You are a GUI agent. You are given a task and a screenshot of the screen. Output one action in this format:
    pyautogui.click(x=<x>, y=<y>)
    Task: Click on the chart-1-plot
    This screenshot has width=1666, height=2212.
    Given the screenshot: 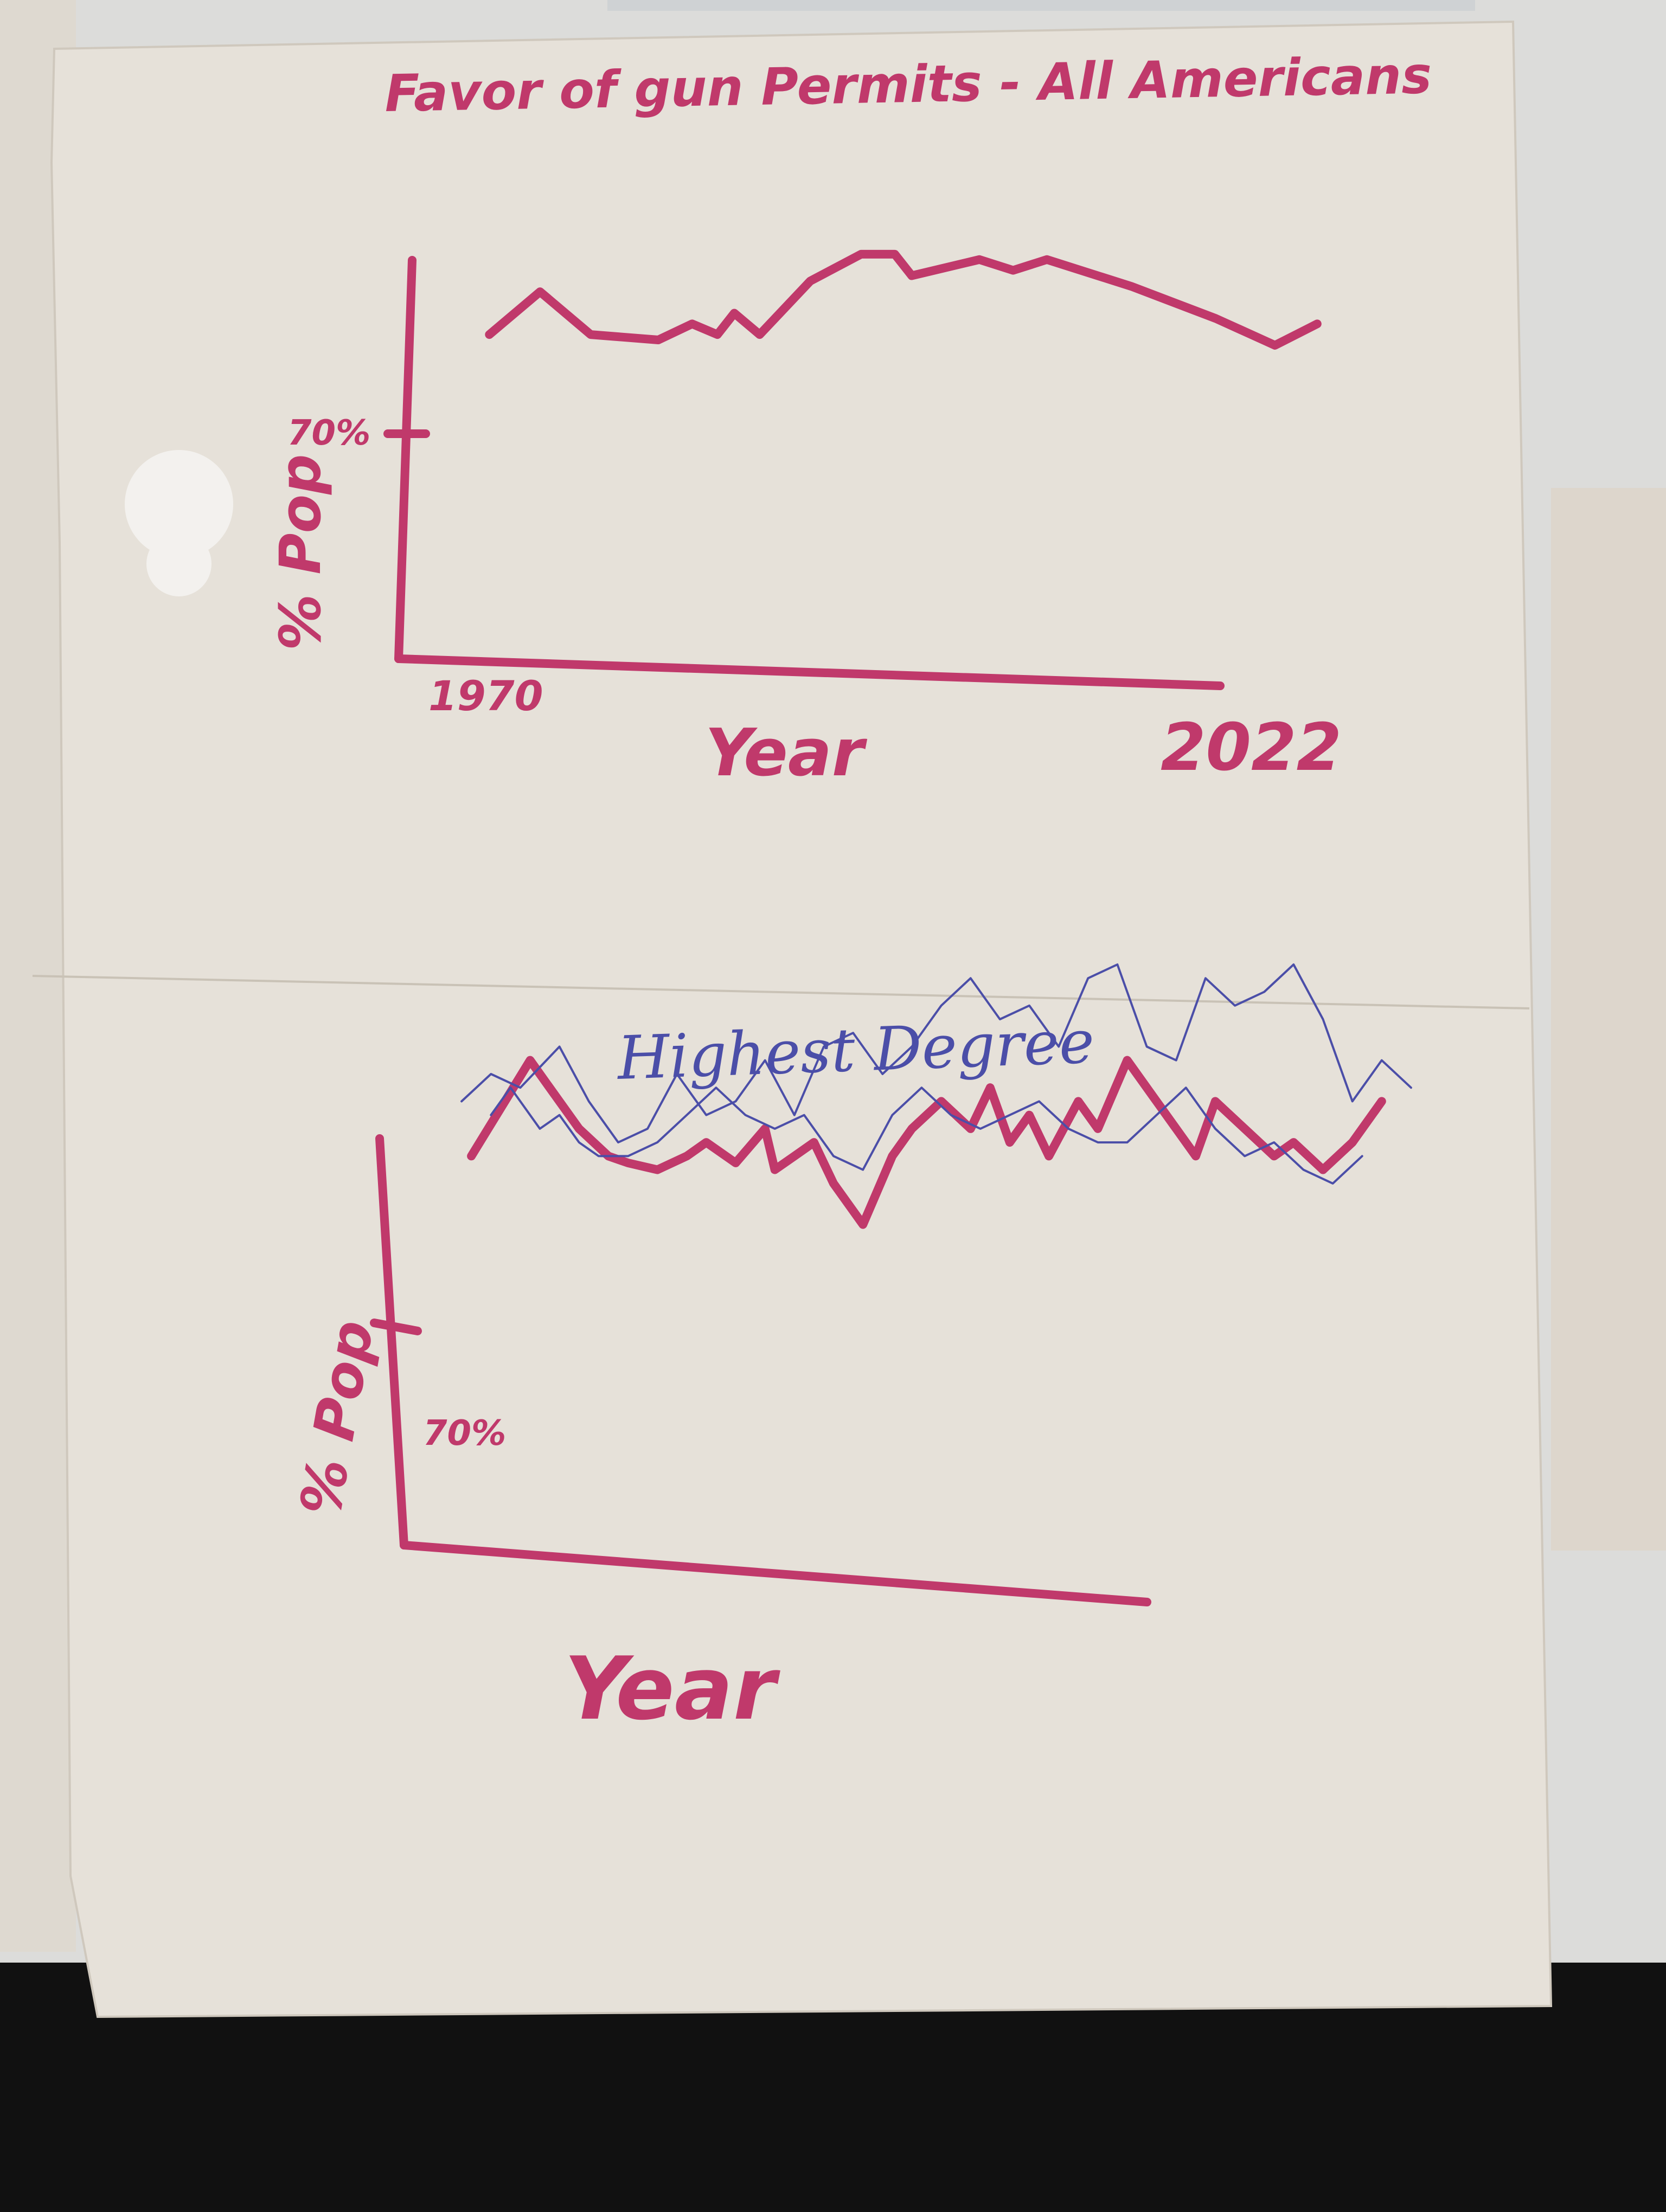 What is the action you would take?
    pyautogui.click(x=903, y=299)
    